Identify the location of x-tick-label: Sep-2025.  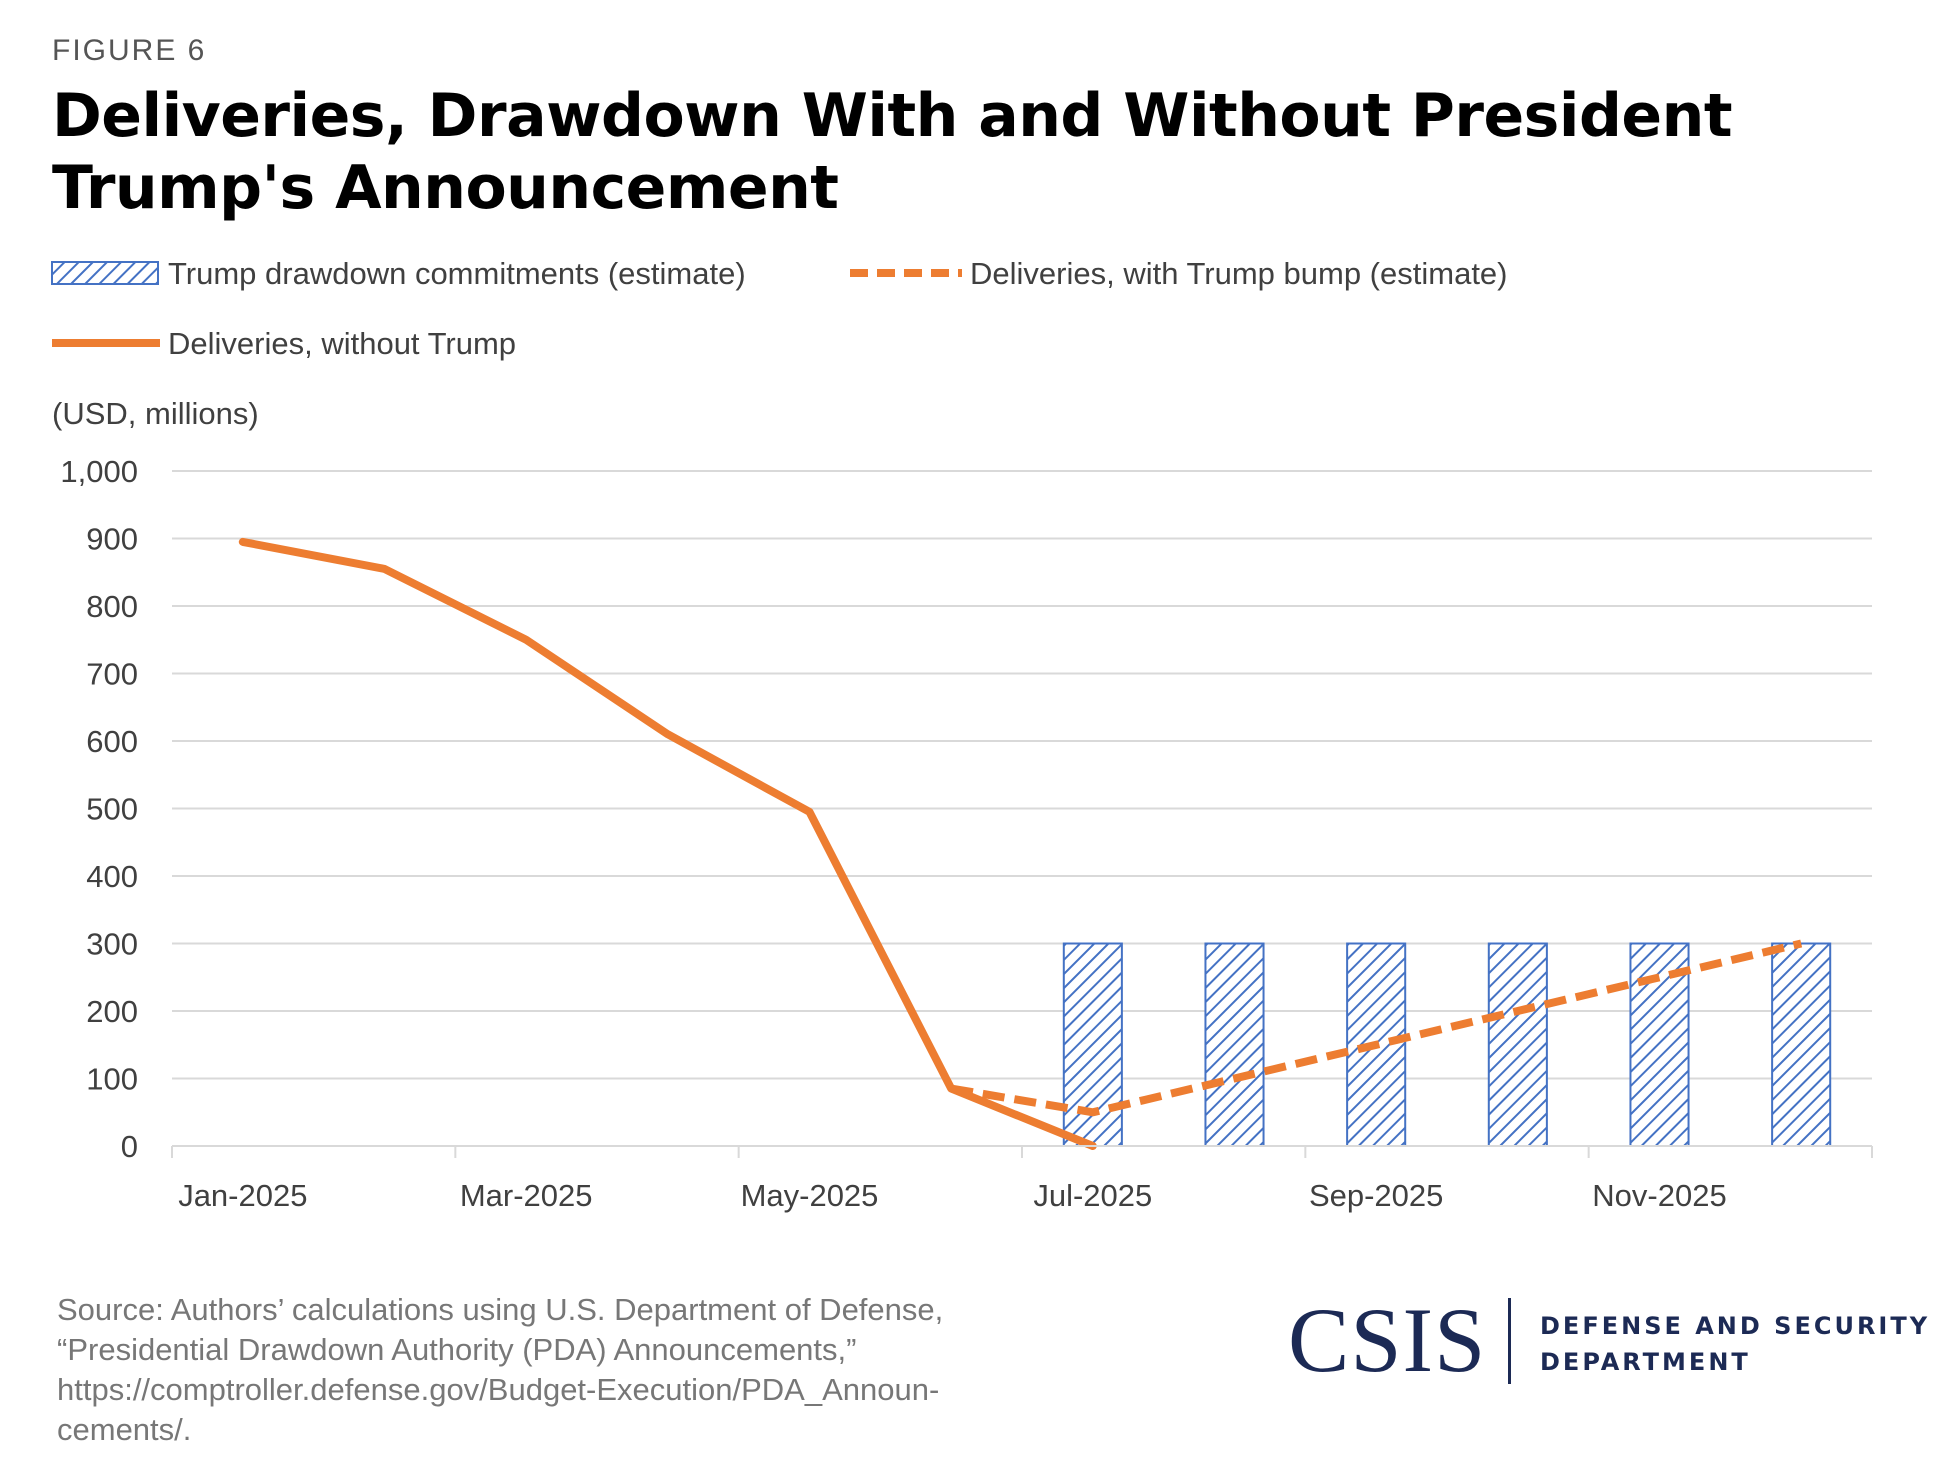
(1376, 1195).